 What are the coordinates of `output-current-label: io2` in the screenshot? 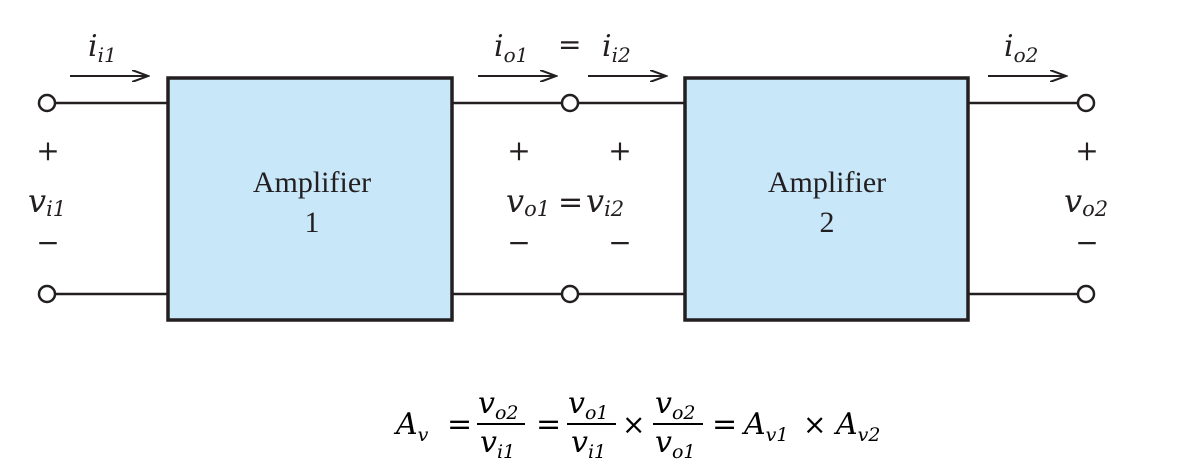 It's located at (1021, 48).